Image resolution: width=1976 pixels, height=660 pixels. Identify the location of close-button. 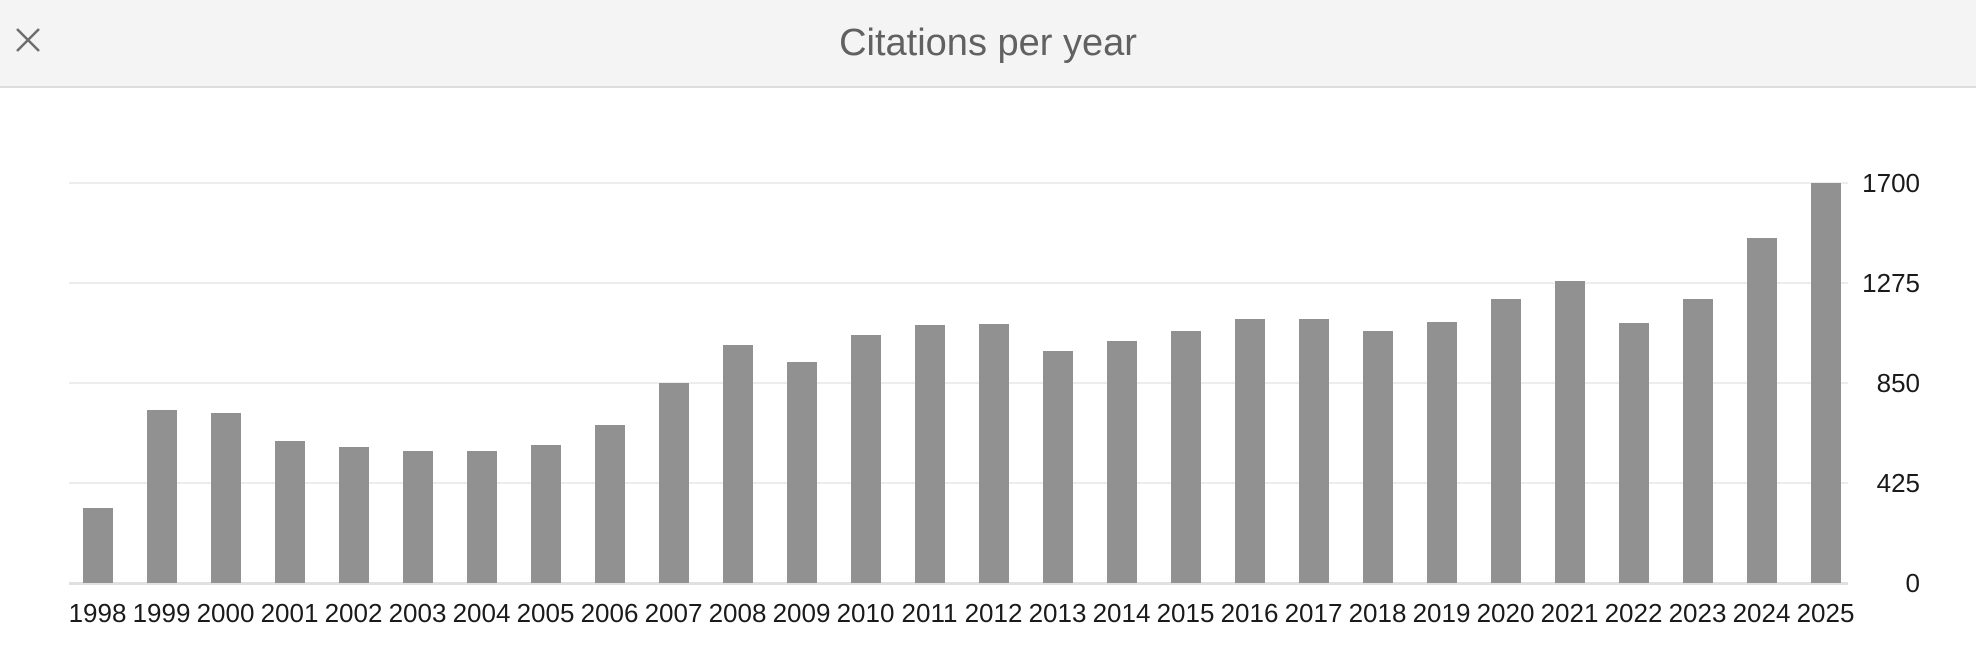
(28, 40).